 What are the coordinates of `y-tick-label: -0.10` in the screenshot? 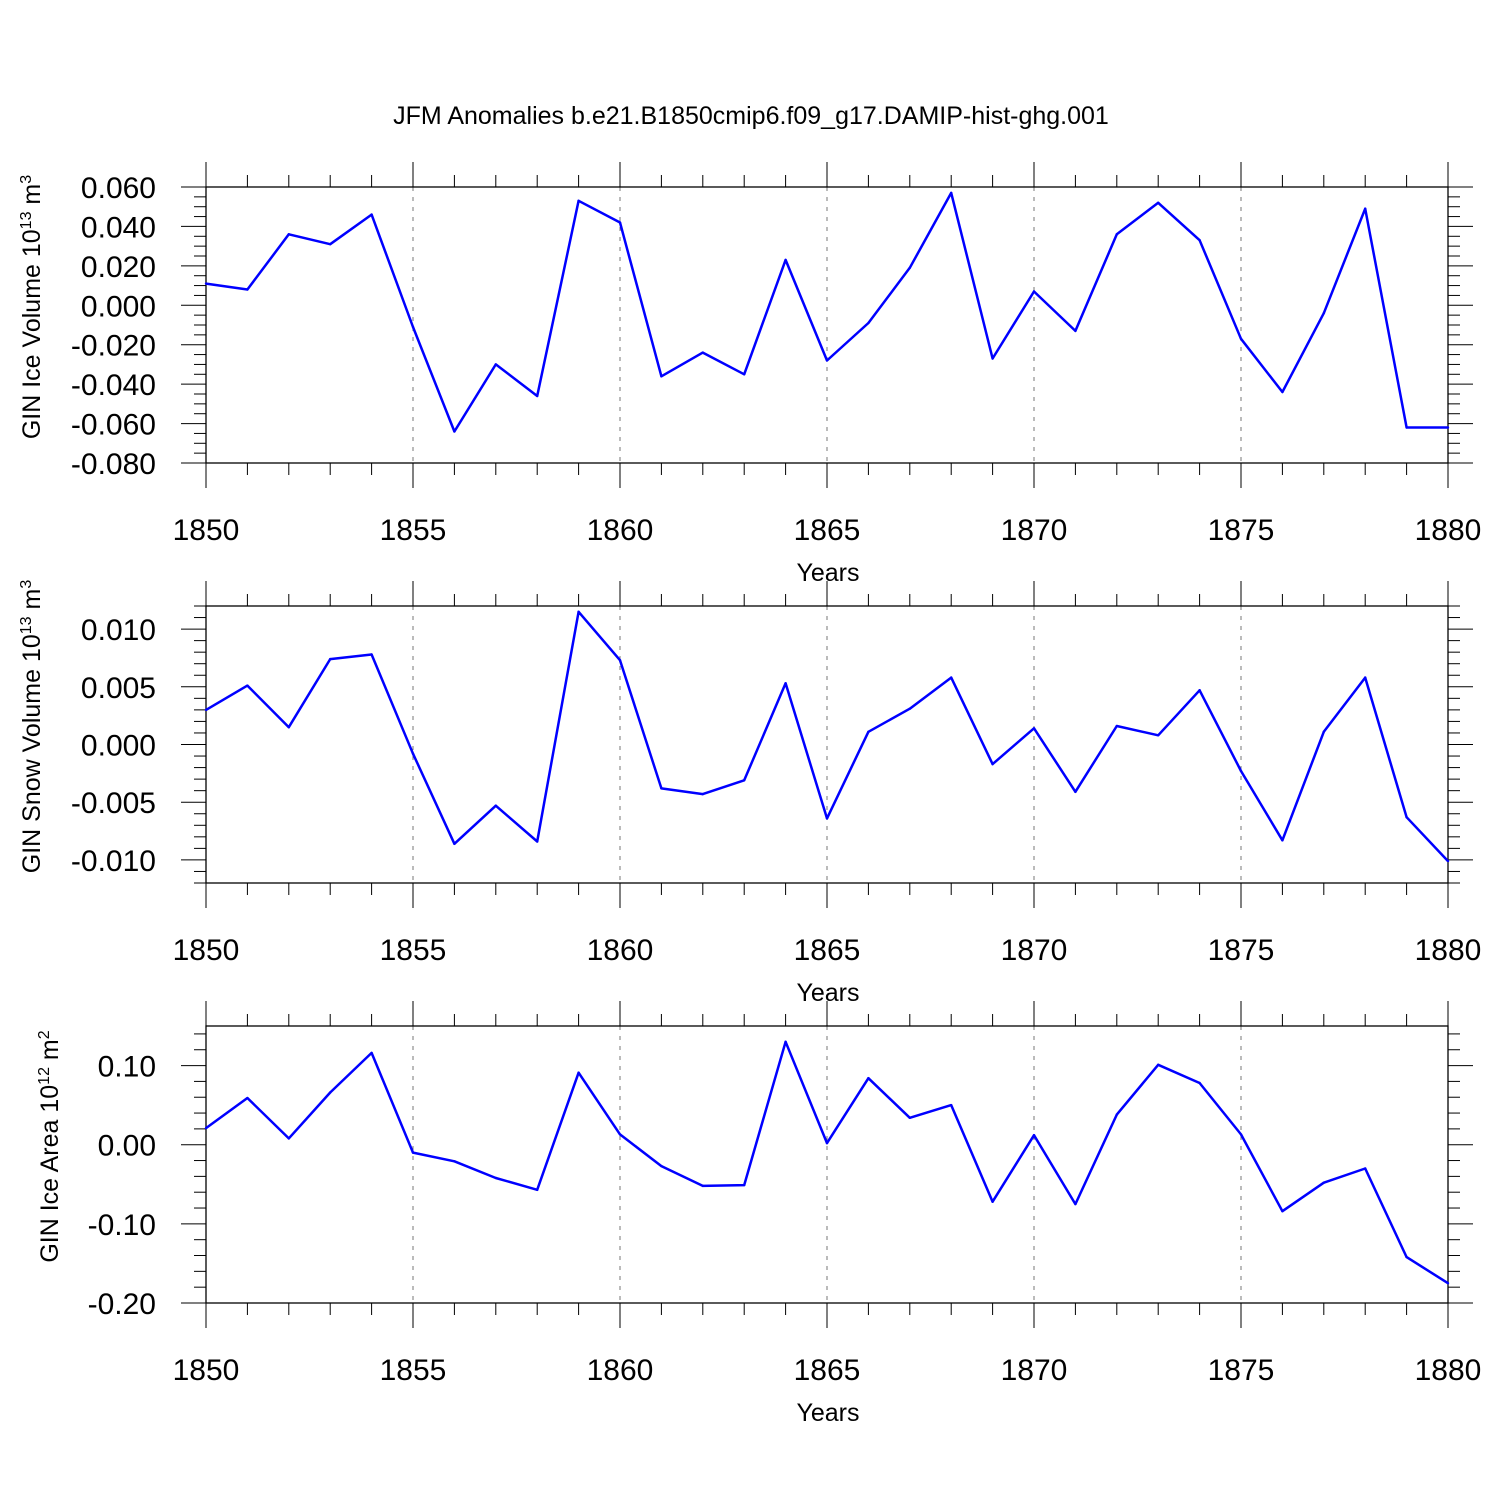 It's located at (122, 1225).